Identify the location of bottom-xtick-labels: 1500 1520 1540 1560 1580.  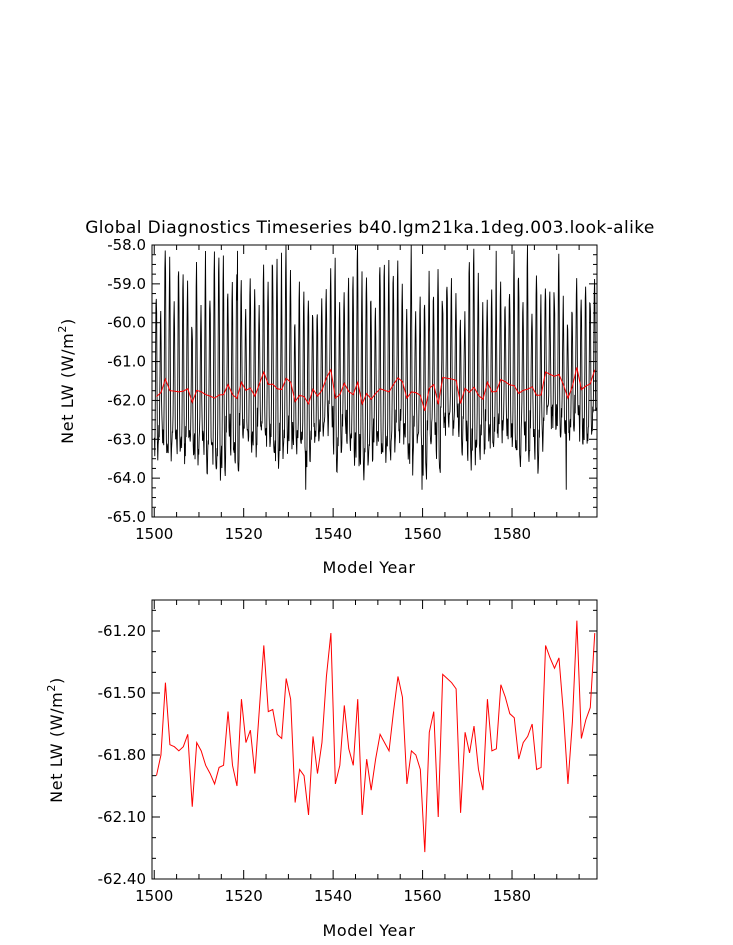
(333, 896).